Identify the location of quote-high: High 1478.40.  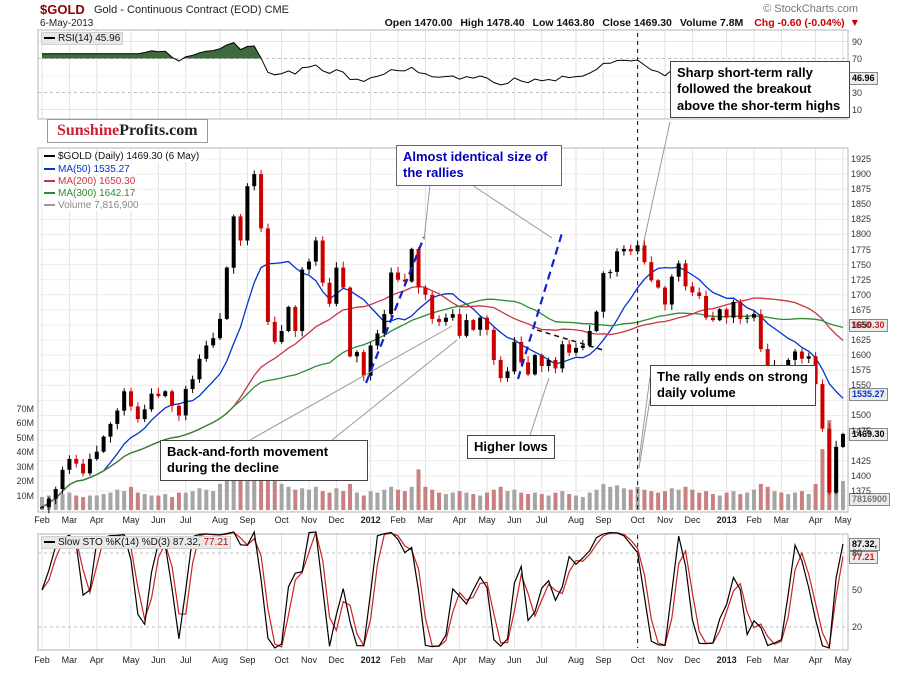
(492, 23).